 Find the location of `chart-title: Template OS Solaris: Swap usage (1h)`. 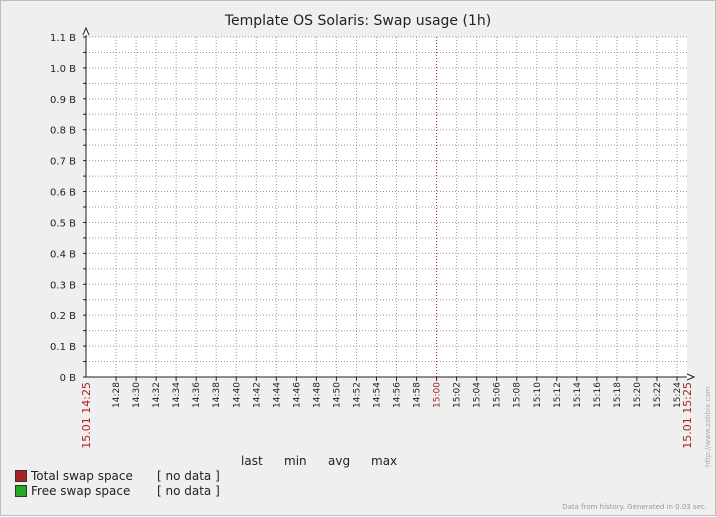

chart-title: Template OS Solaris: Swap usage (1h) is located at coordinates (357, 21).